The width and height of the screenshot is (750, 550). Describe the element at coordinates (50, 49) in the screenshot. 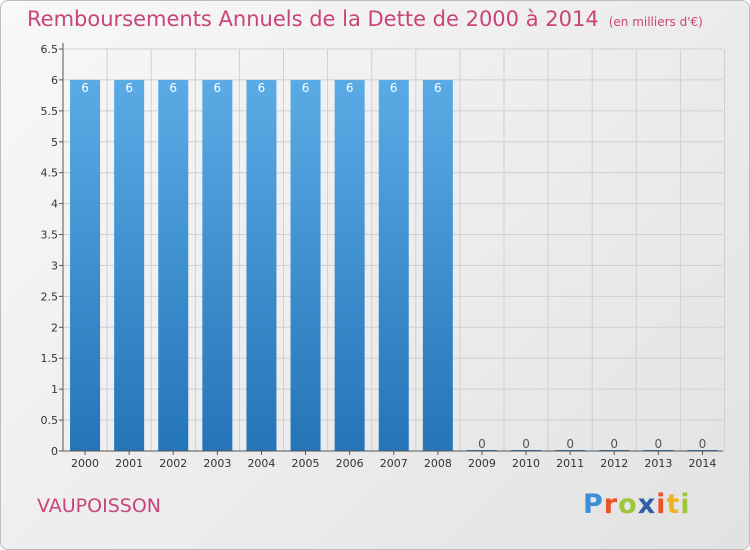

I see `y-tick-label: 6.5` at that location.